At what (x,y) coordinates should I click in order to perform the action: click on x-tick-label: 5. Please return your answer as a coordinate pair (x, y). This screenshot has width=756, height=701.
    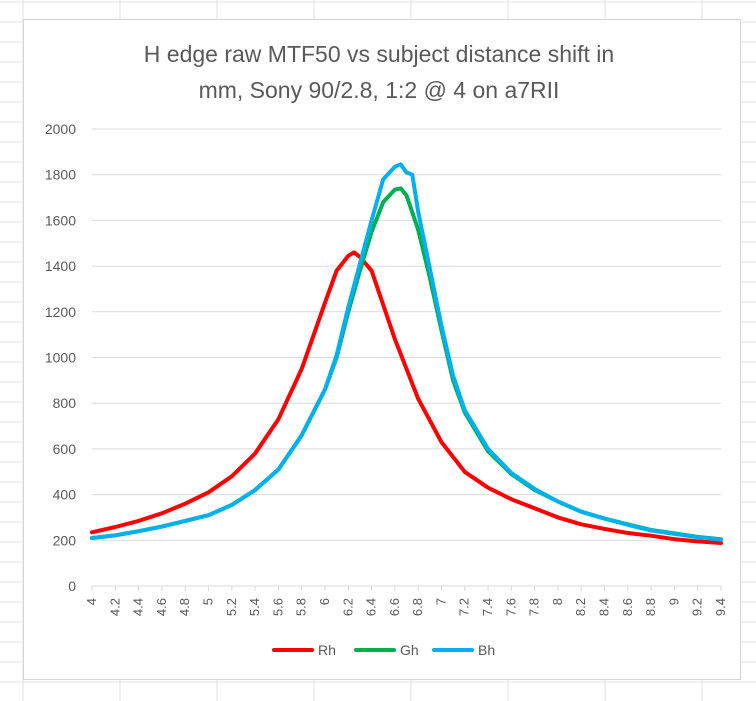
    Looking at the image, I should click on (207, 601).